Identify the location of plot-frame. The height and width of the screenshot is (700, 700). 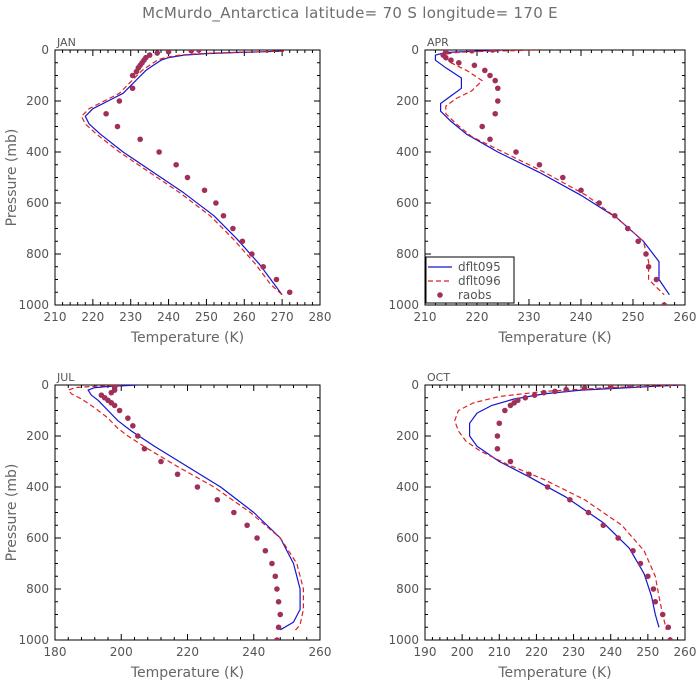
(555, 512).